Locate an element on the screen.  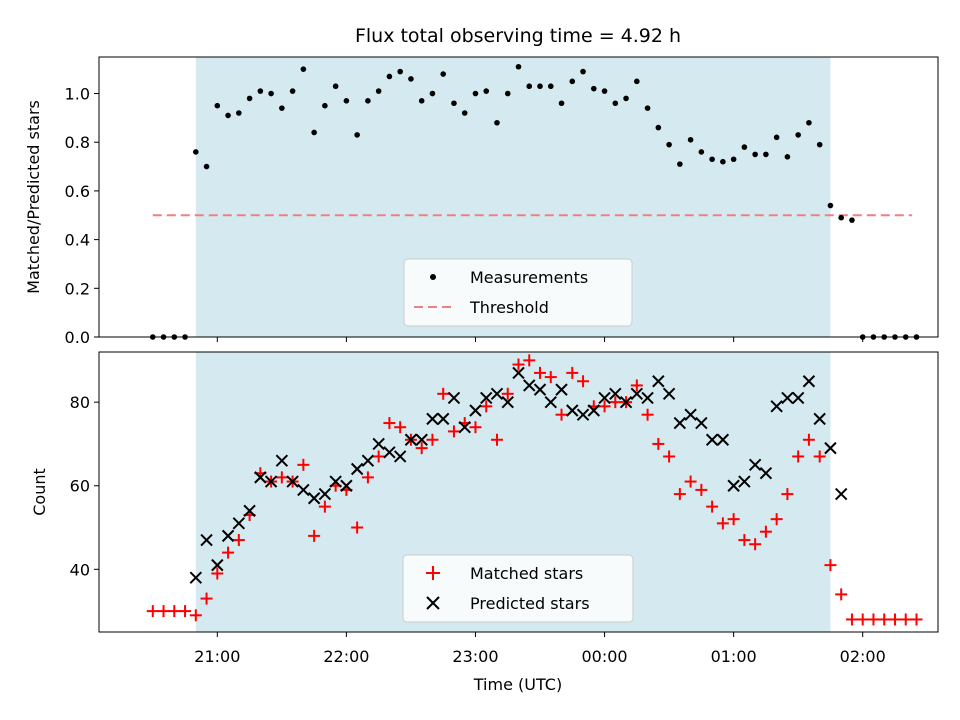
top-y-axis-title: Matched/Predicted stars is located at coordinates (33, 197).